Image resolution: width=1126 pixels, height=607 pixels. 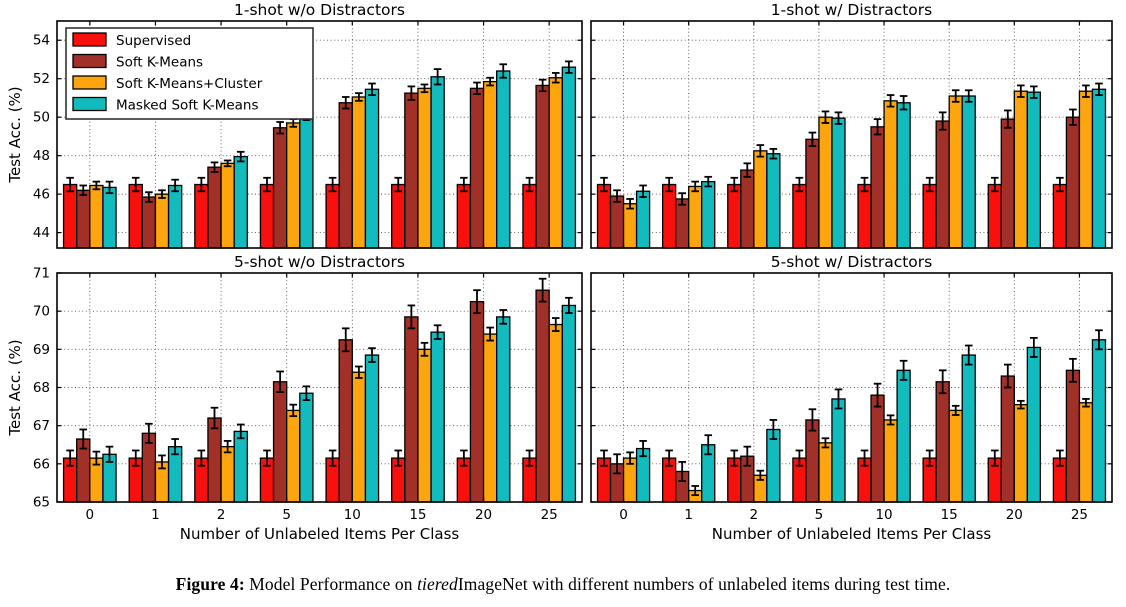 I want to click on y-tick-label: 52, so click(x=41, y=79).